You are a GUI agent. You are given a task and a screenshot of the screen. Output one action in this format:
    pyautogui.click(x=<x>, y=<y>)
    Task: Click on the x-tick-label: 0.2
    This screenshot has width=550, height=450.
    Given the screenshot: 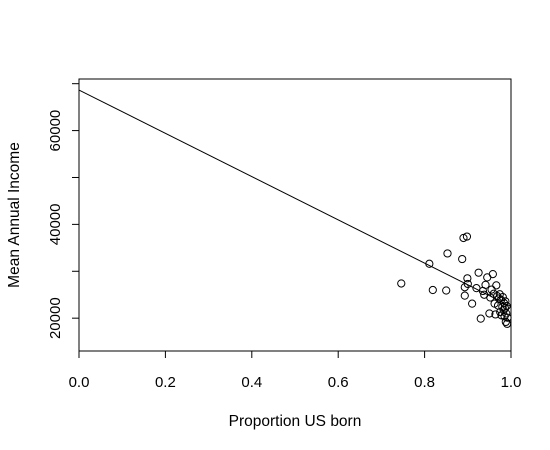 What is the action you would take?
    pyautogui.click(x=165, y=382)
    